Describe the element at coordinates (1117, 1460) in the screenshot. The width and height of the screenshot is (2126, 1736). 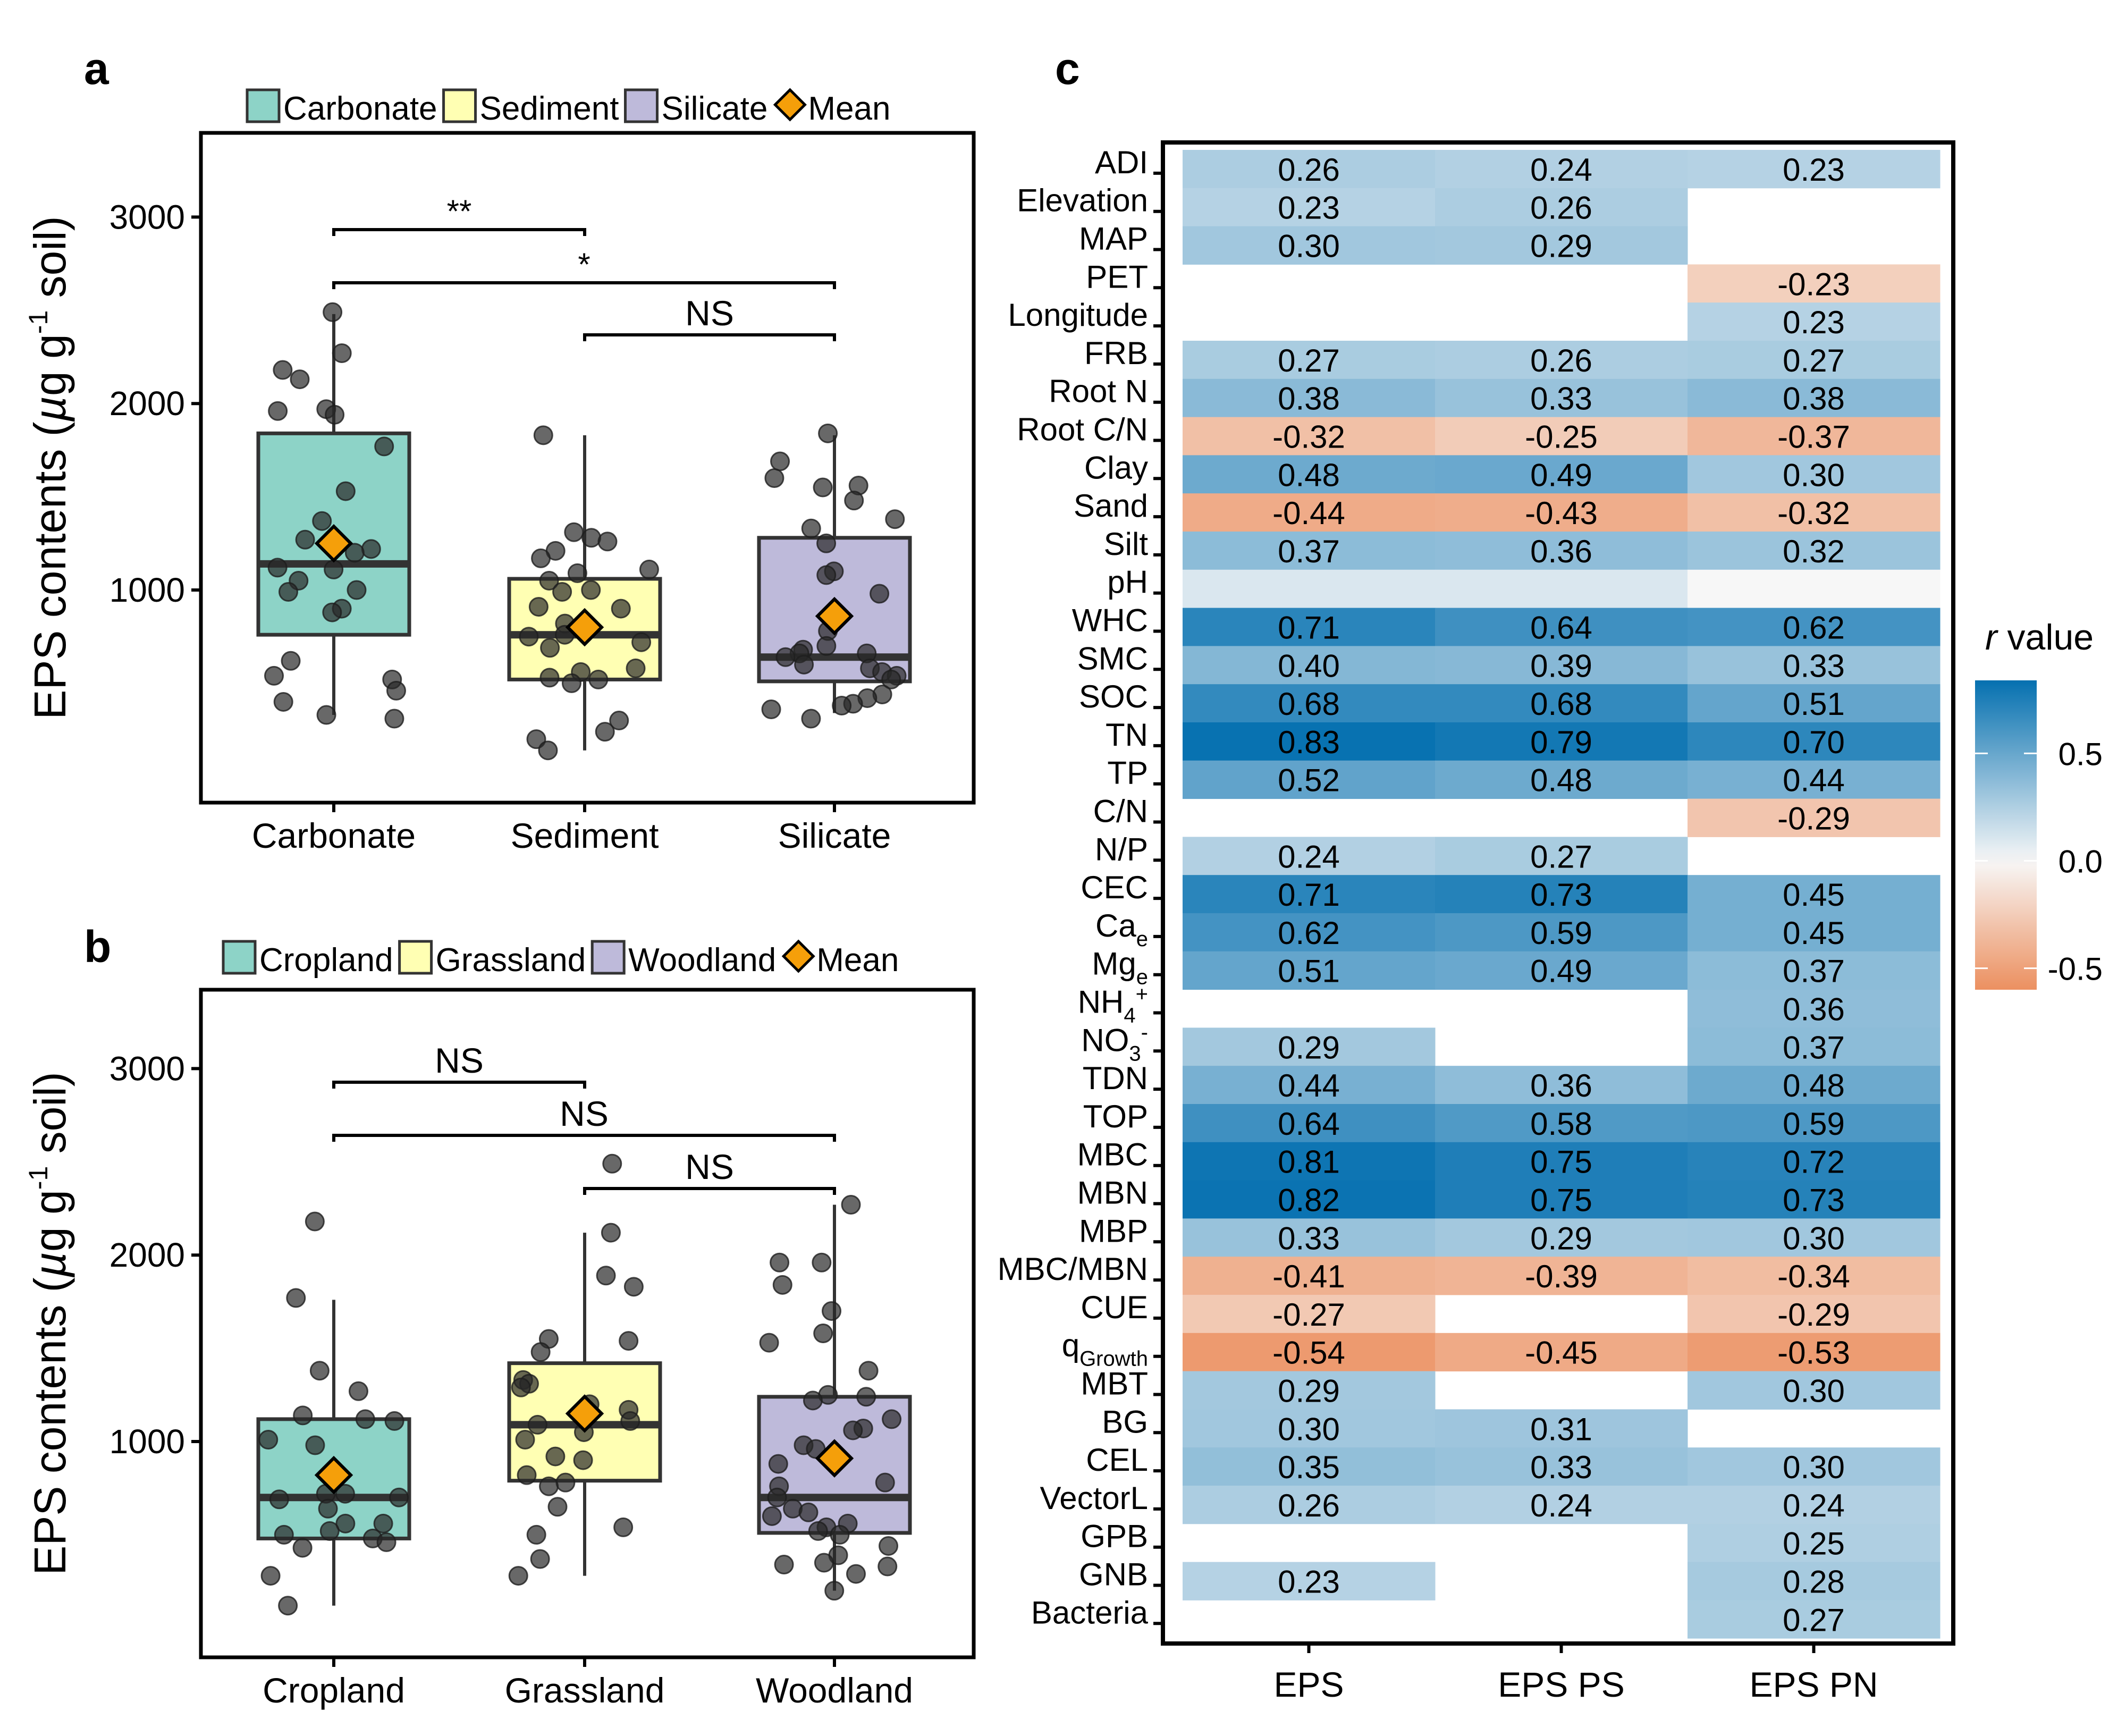
I see `row-label: CEL` at that location.